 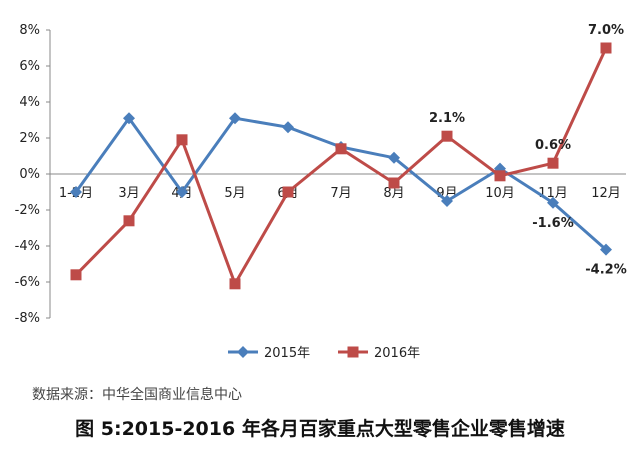 What do you see at coordinates (27, 246) in the screenshot?
I see `y-tick-label: -4%` at bounding box center [27, 246].